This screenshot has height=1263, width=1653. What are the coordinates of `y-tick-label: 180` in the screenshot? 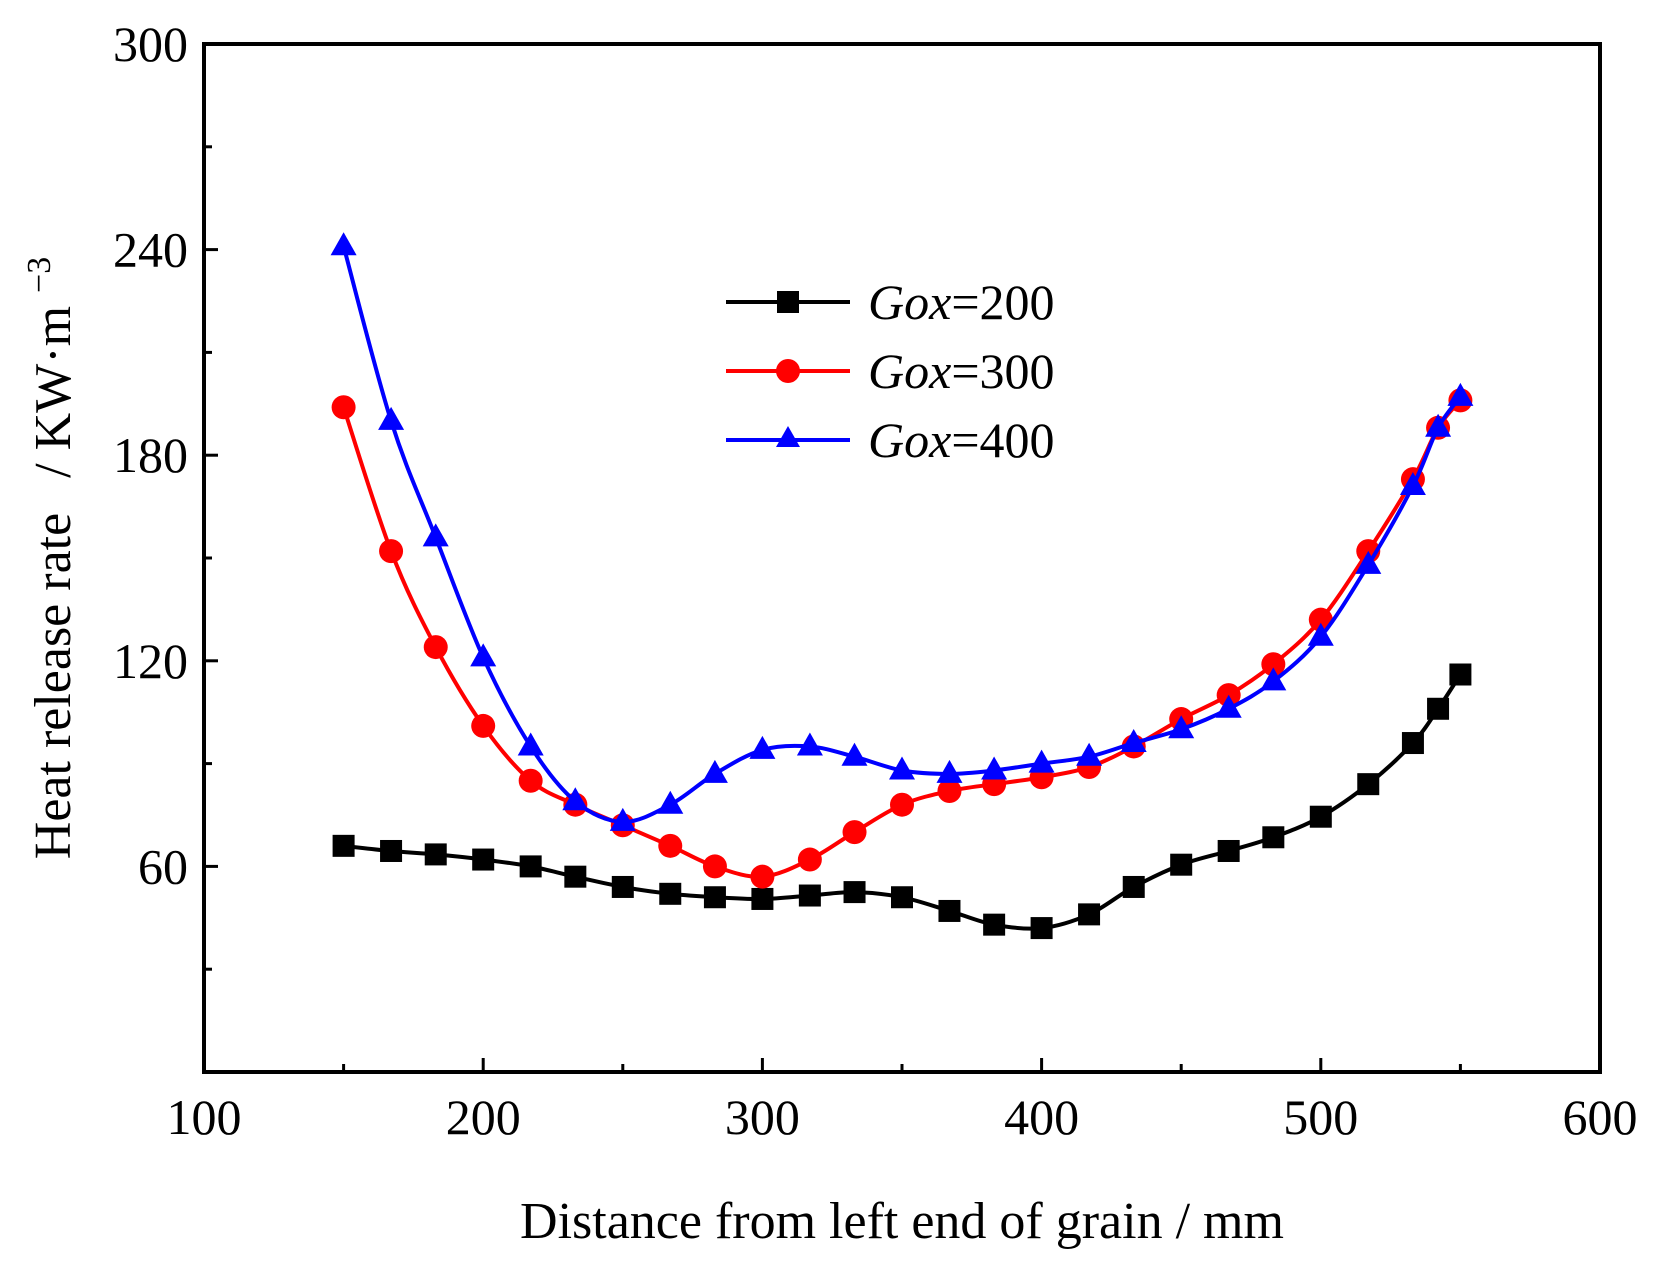 It's located at (150, 455).